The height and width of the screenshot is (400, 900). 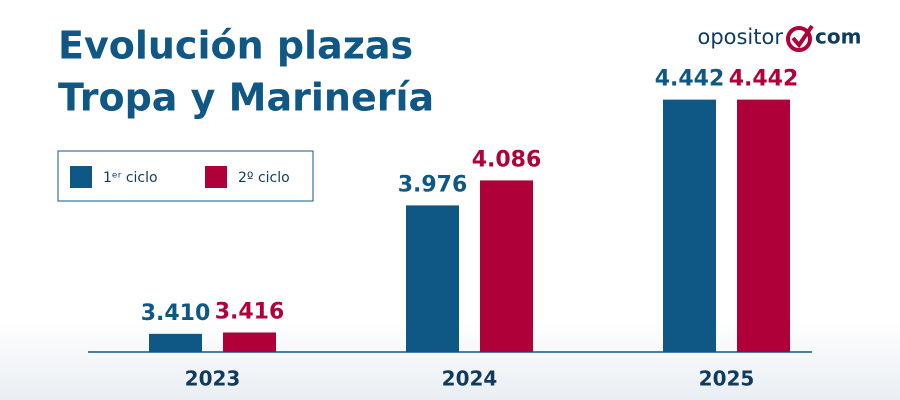 I want to click on logo-text: opositor, so click(x=740, y=37).